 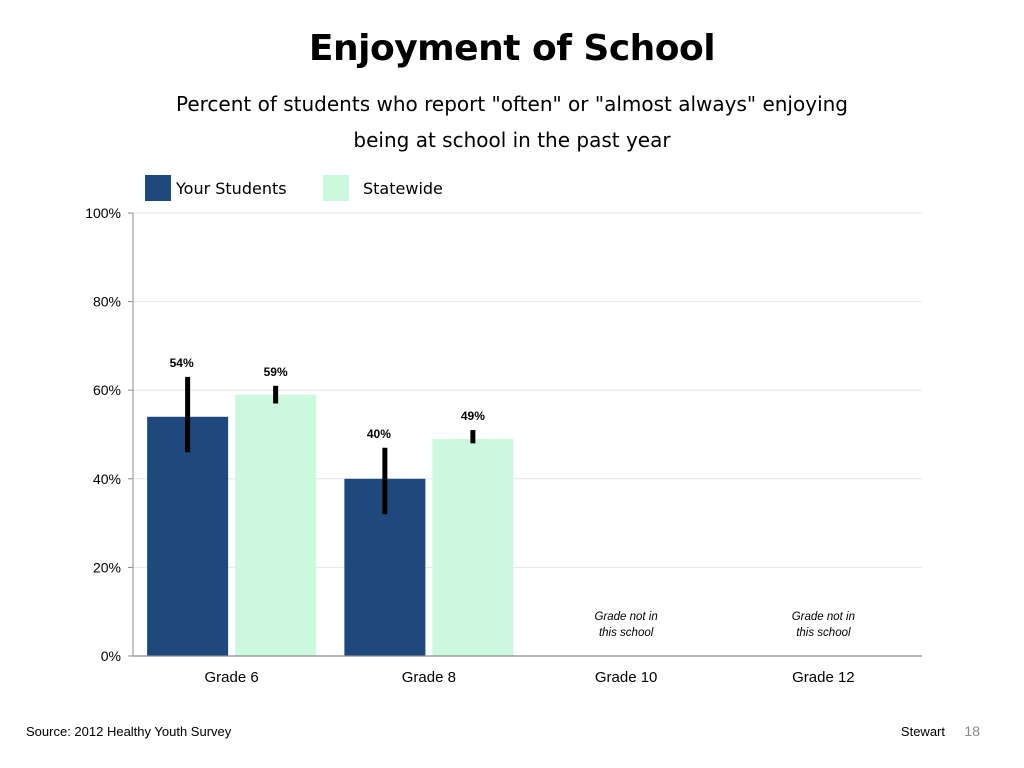 I want to click on author-name: Stewart, so click(x=922, y=731).